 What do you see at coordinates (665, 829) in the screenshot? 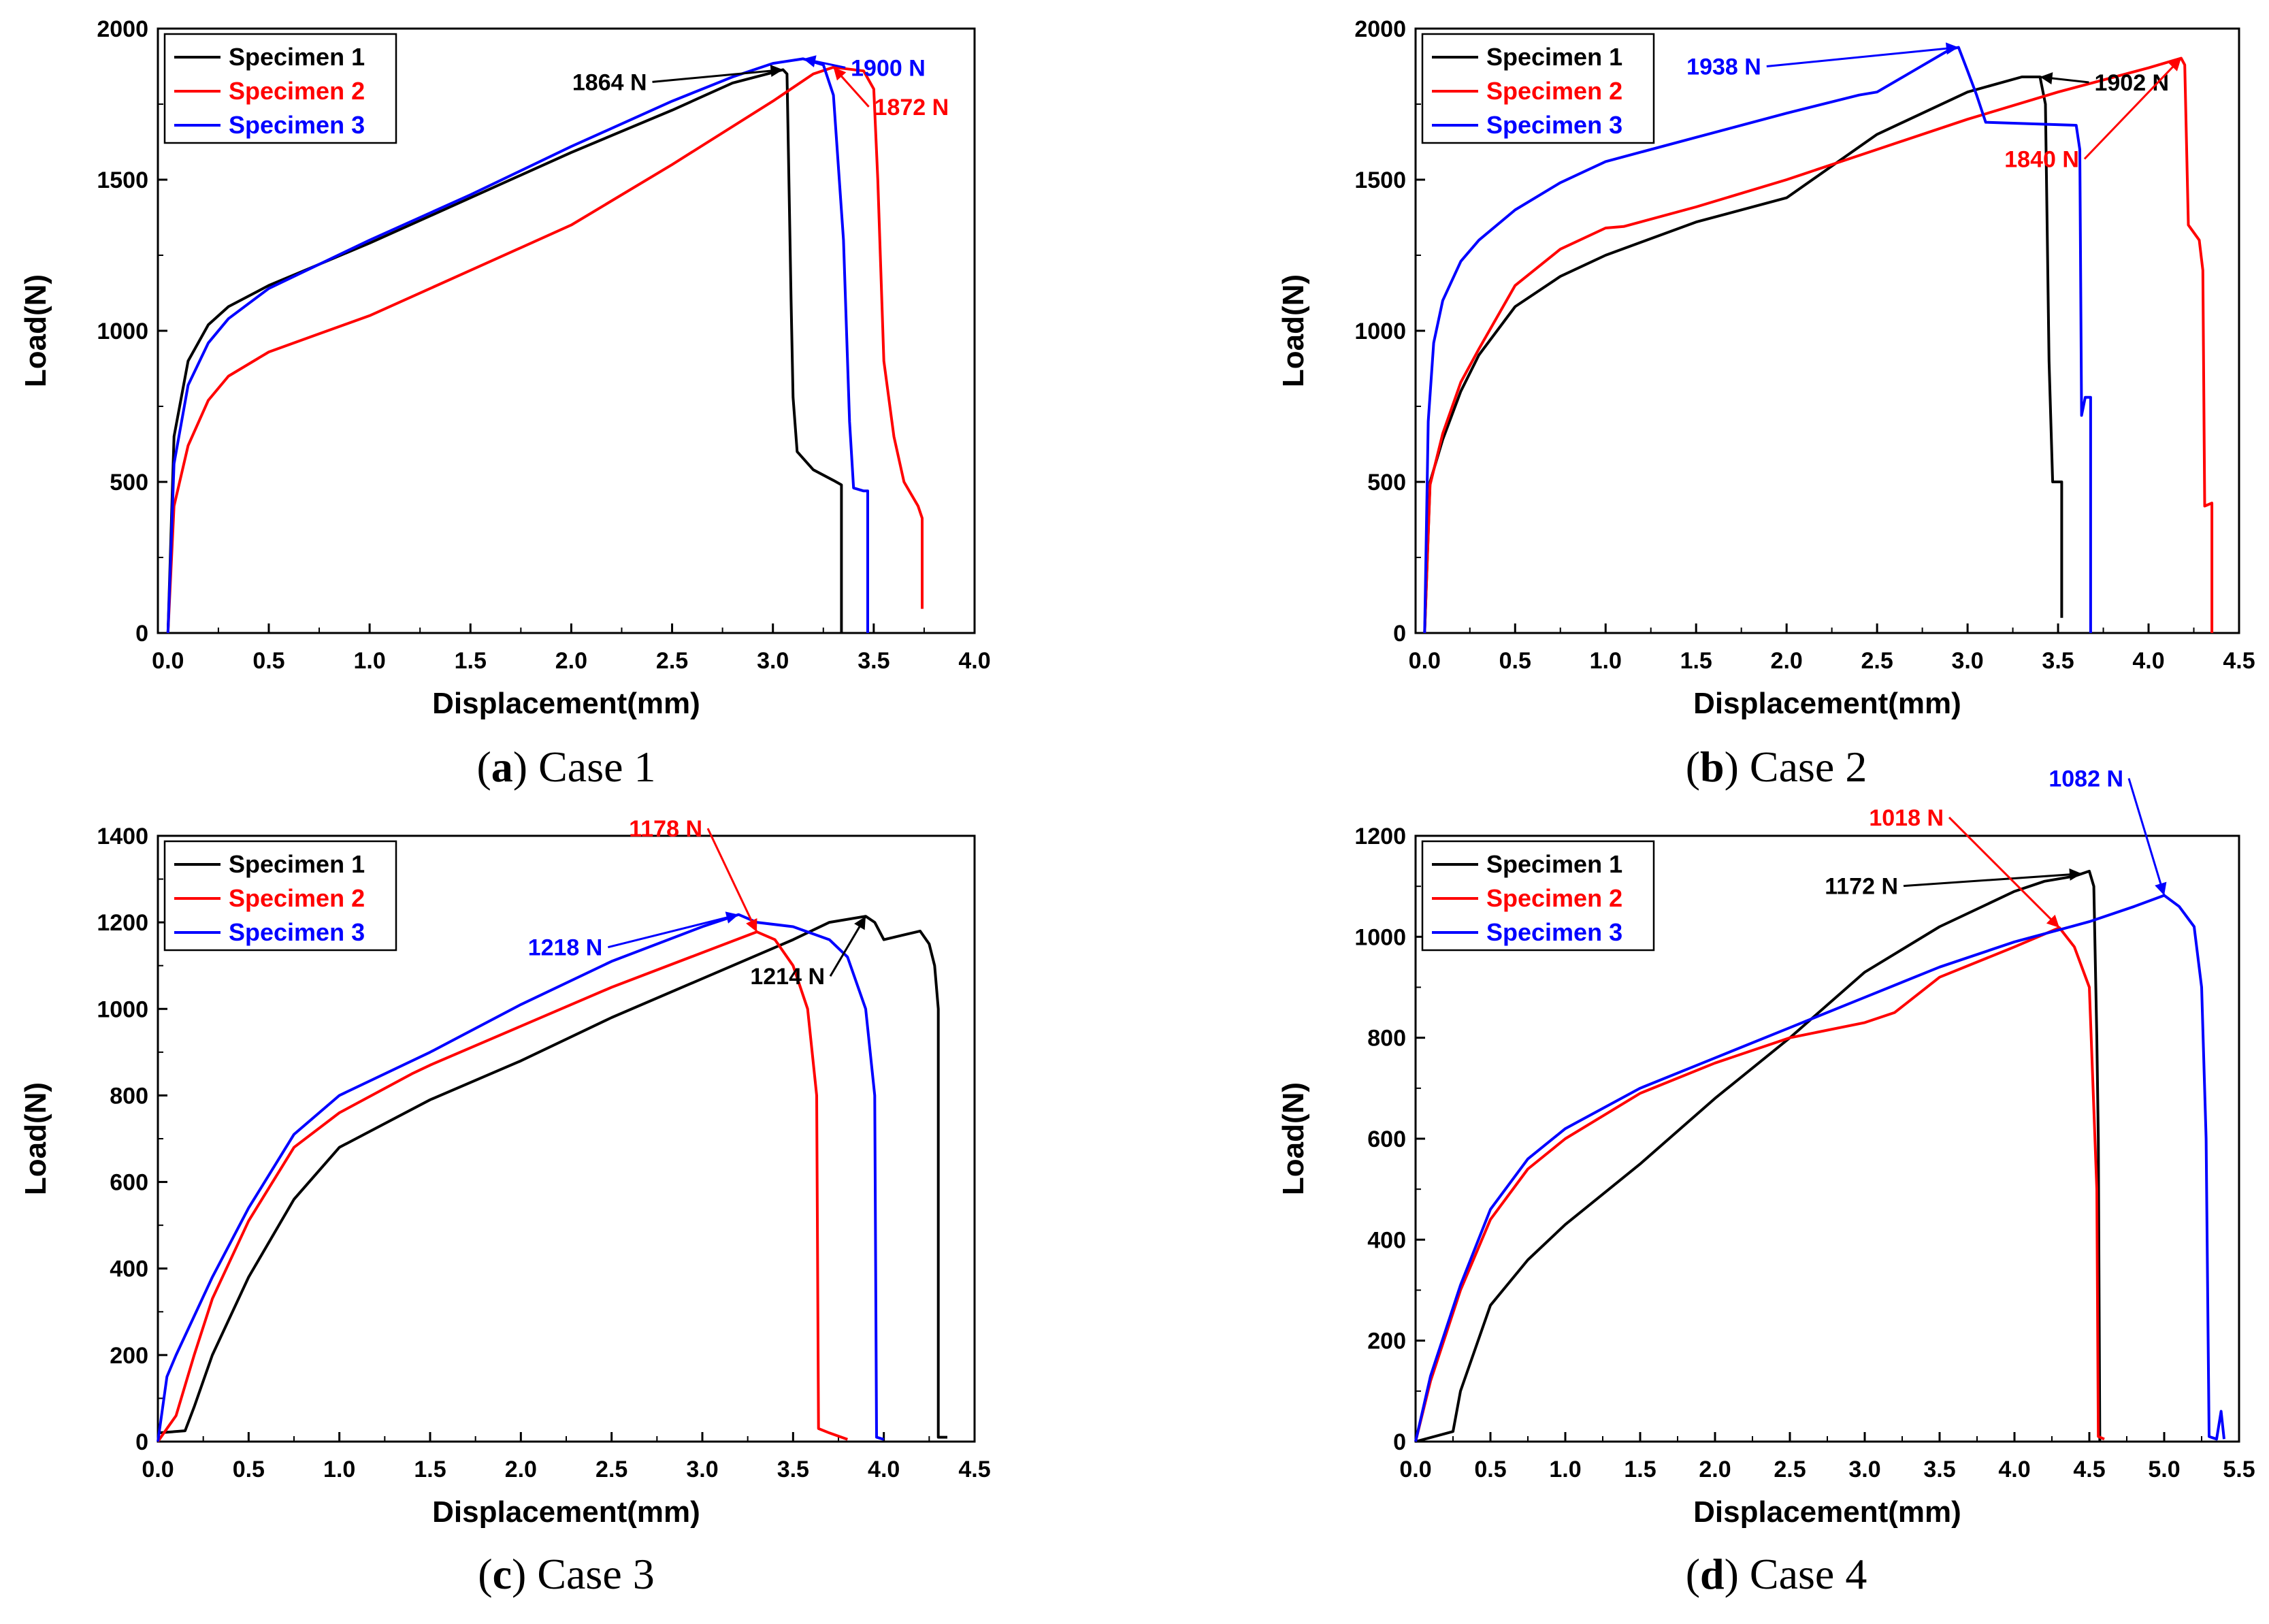
I see `annotation-label: 1178 N` at bounding box center [665, 829].